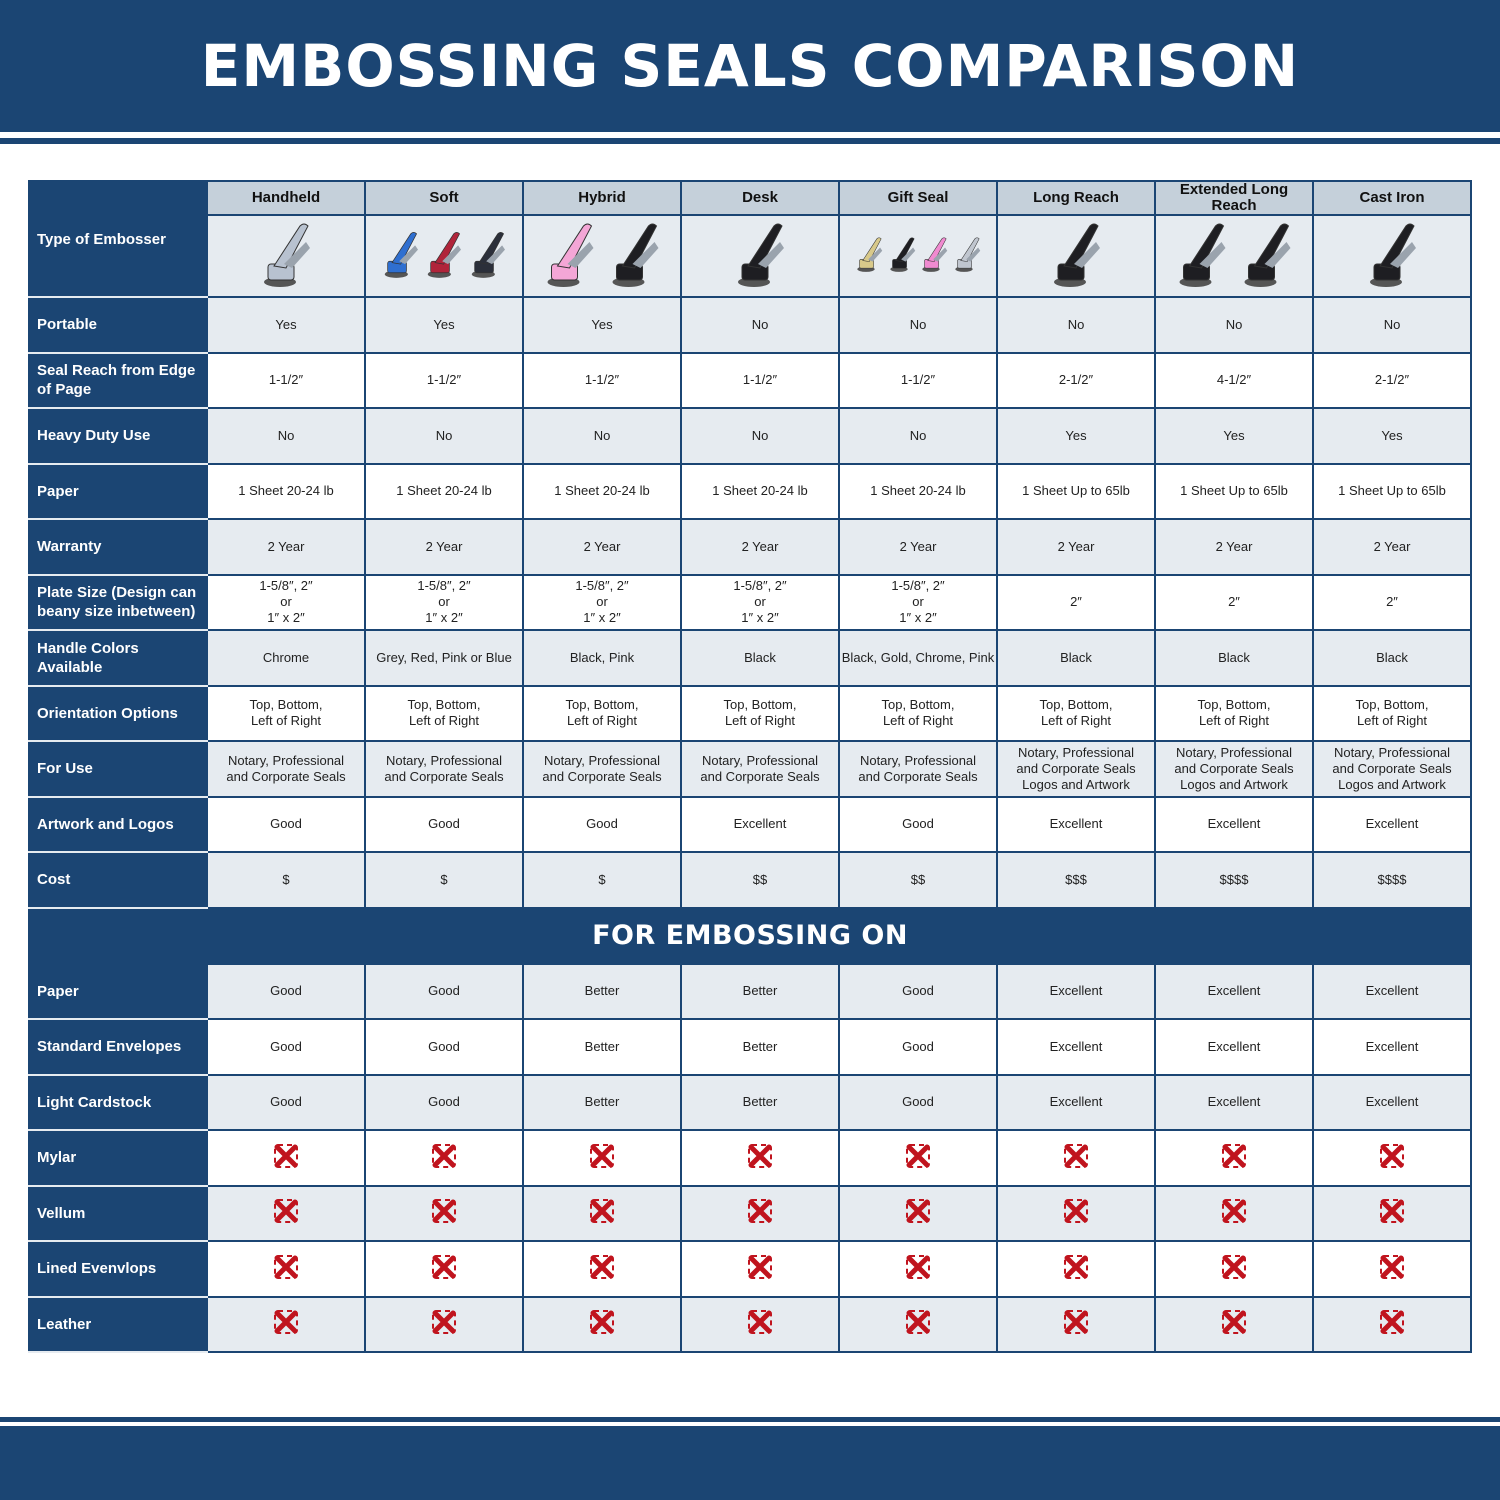 The height and width of the screenshot is (1500, 1500). What do you see at coordinates (1392, 1102) in the screenshot?
I see `cell-cast-iron: Excellent` at bounding box center [1392, 1102].